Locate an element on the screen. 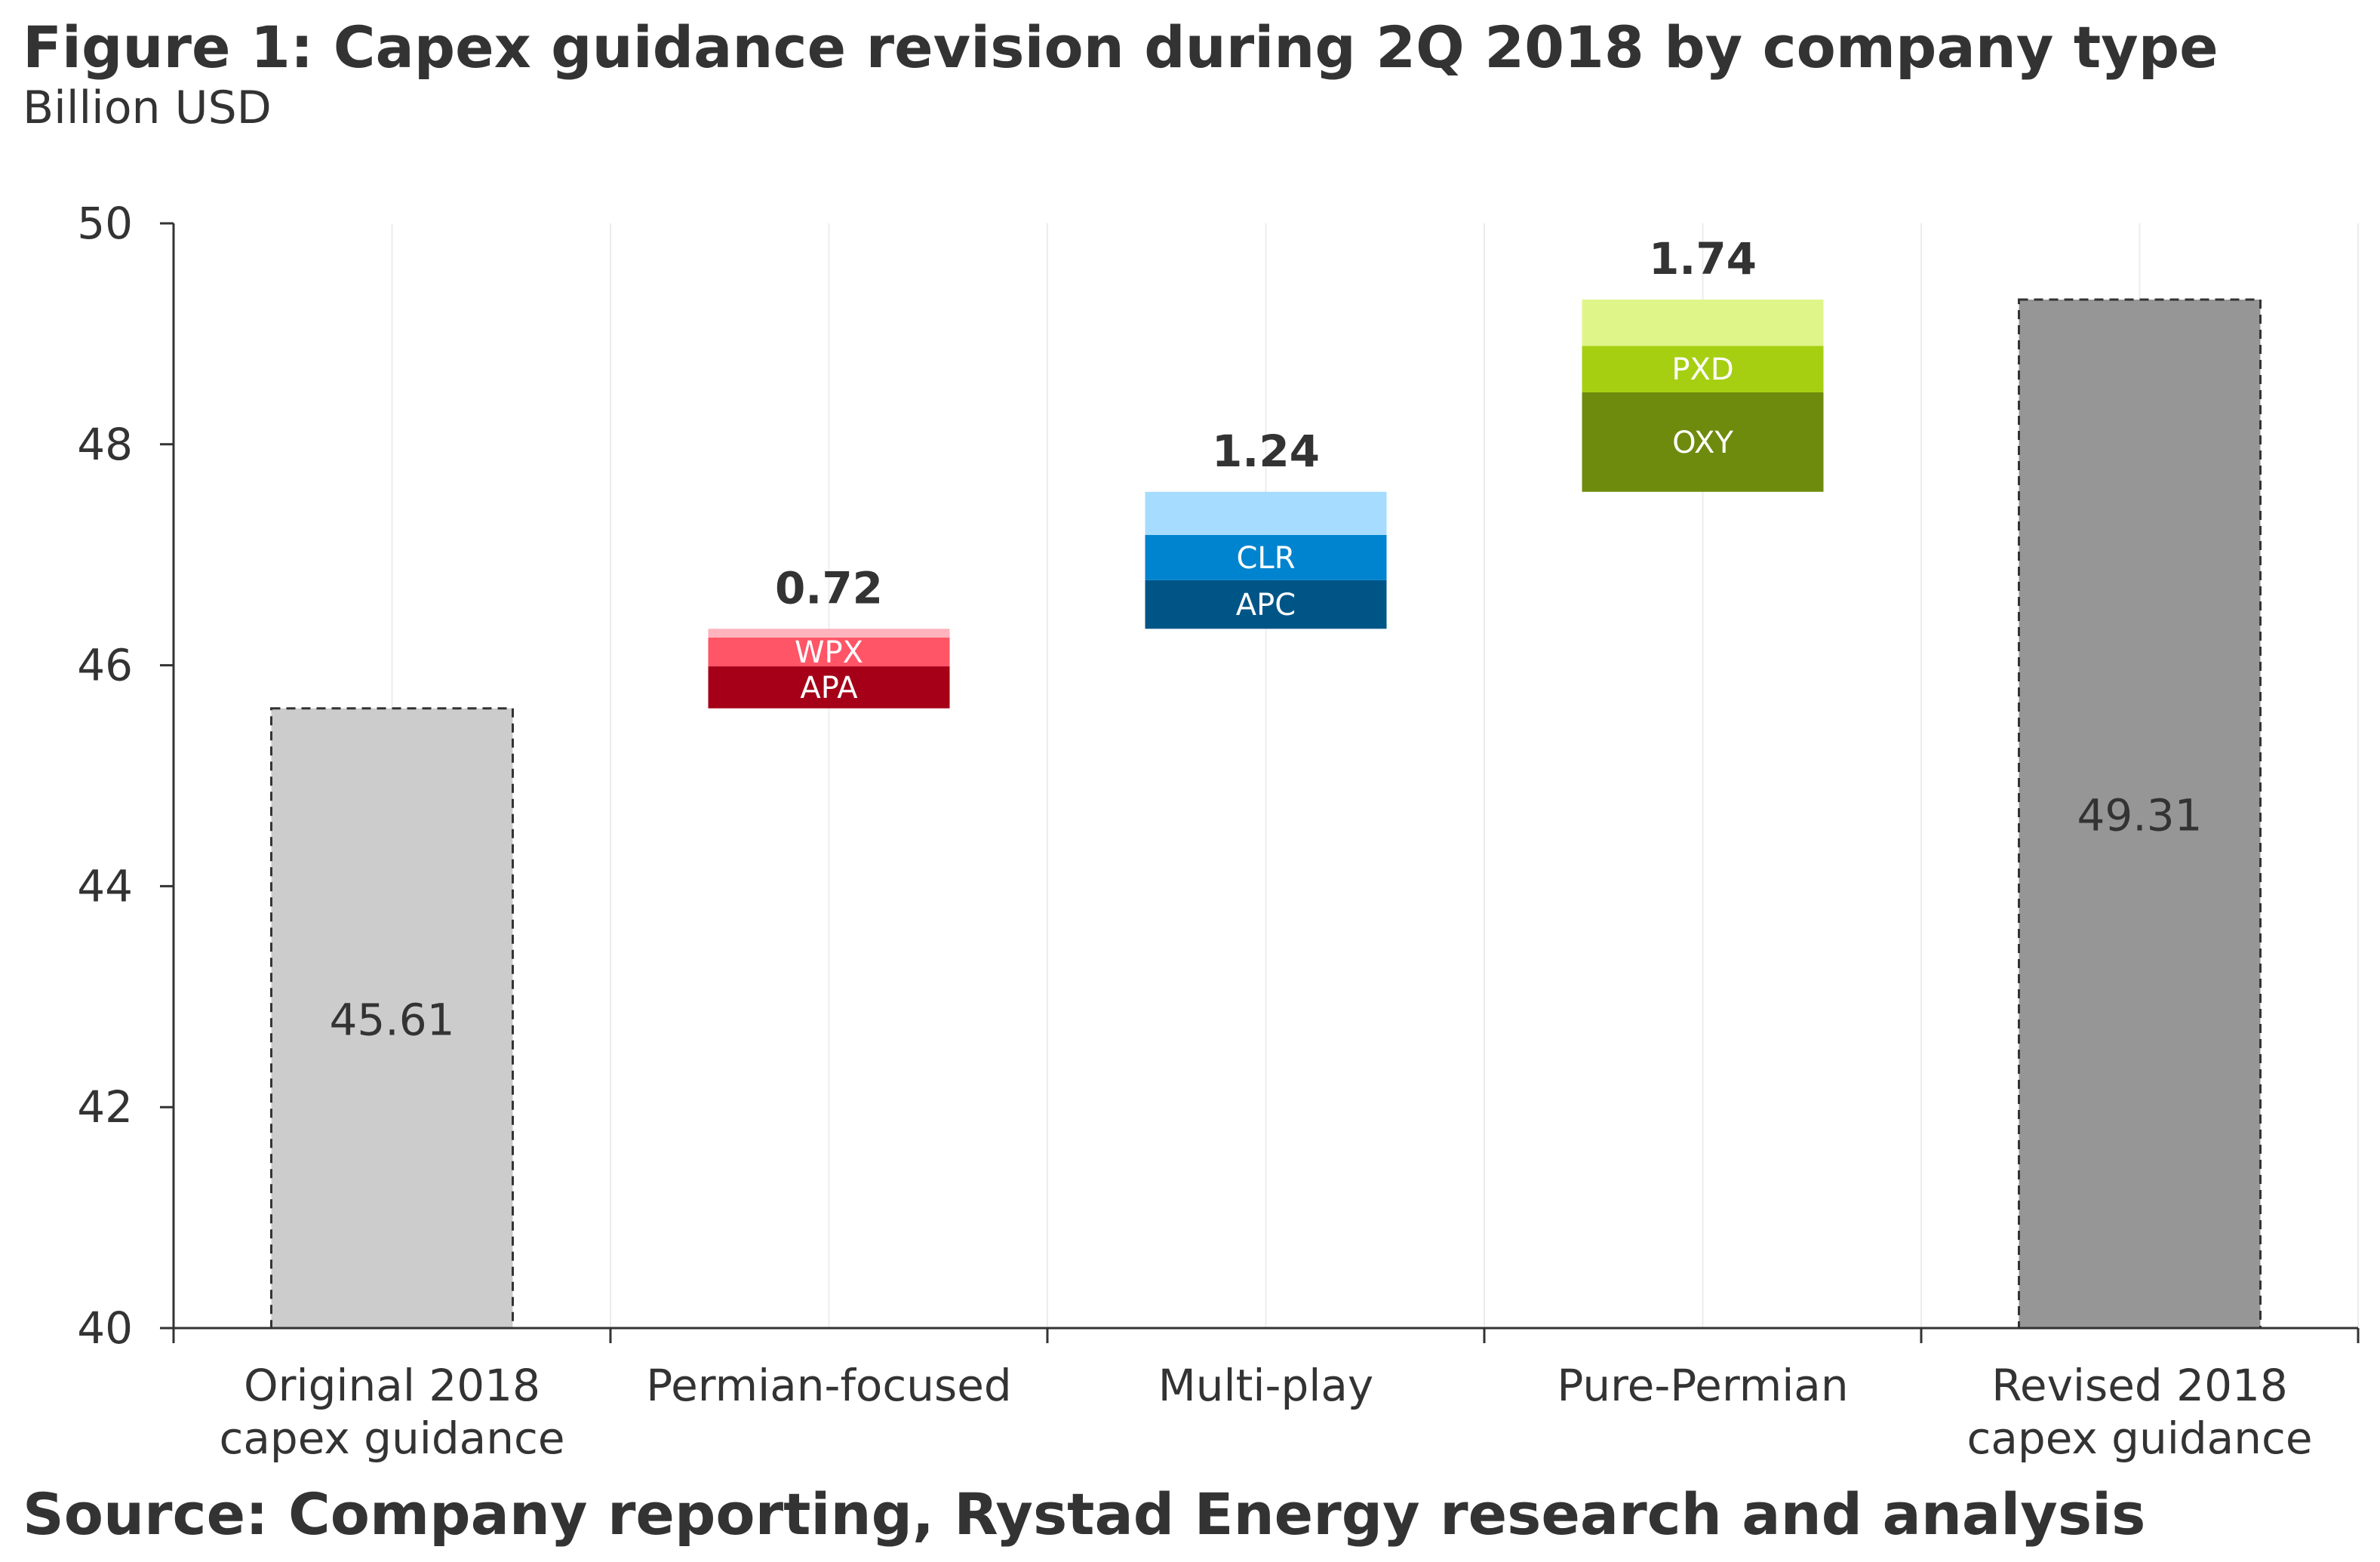  segment-label: OXY is located at coordinates (1702, 443).